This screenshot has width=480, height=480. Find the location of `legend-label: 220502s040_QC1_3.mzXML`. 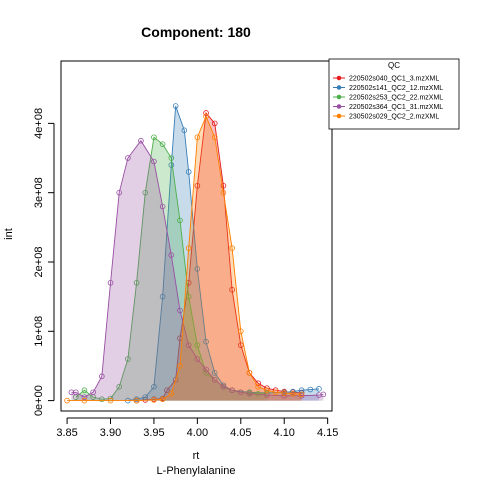

legend-label: 220502s040_QC1_3.mzXML is located at coordinates (394, 79).